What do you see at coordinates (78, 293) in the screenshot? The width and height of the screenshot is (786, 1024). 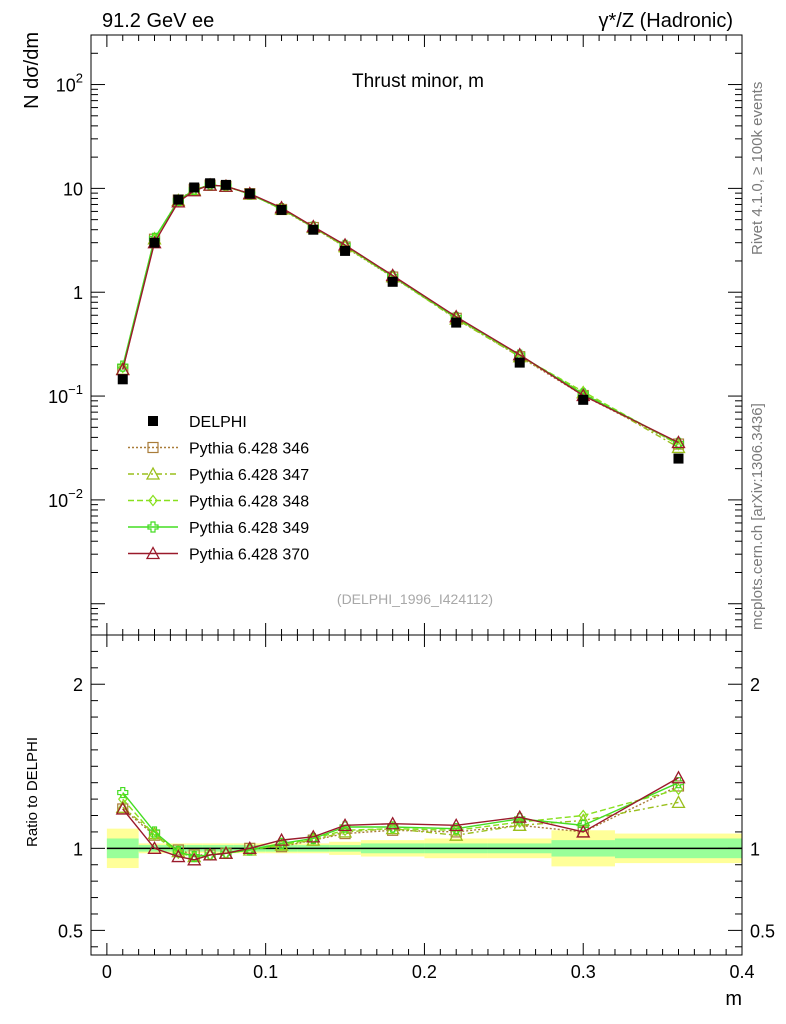 I see `y-tick-label-main: 1` at bounding box center [78, 293].